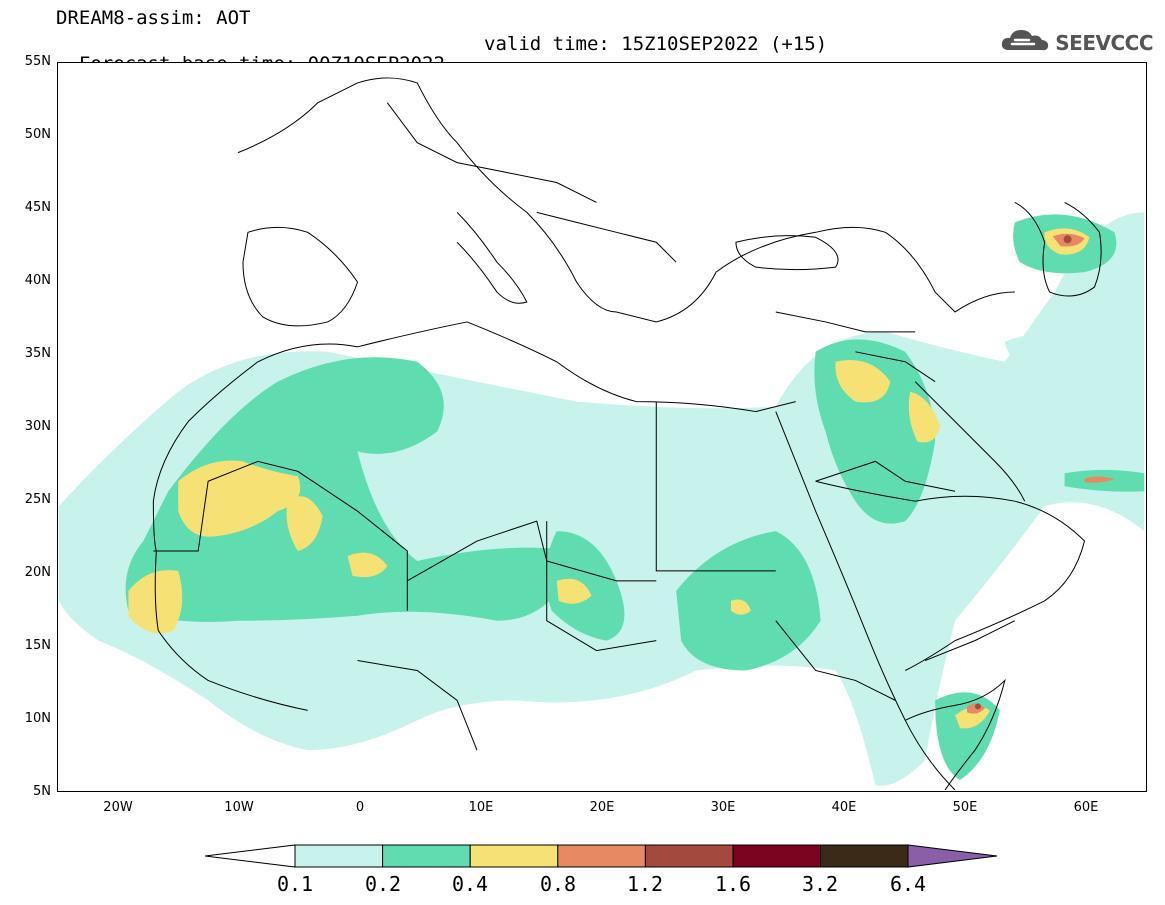  What do you see at coordinates (601, 586) in the screenshot?
I see `border-sudan-chad` at bounding box center [601, 586].